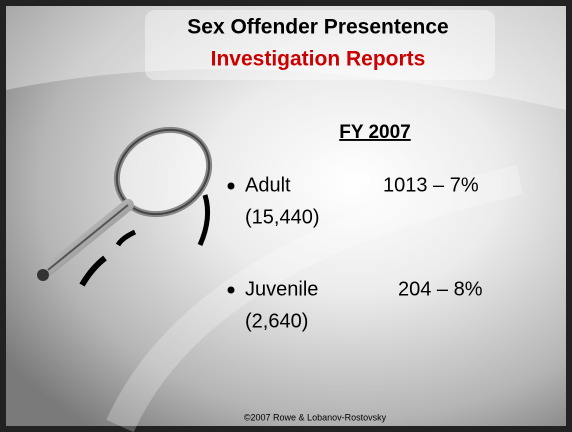  Describe the element at coordinates (268, 185) in the screenshot. I see `item-label: Adult` at that location.